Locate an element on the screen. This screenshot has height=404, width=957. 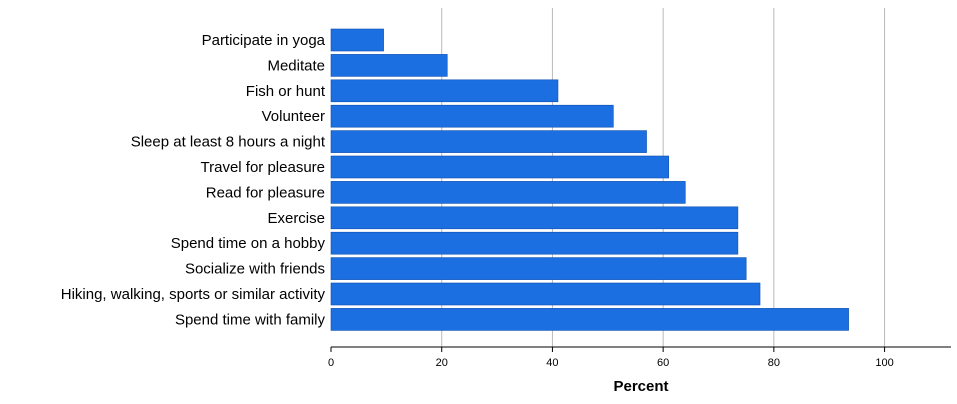
x-tick-label-20: 20 is located at coordinates (442, 363).